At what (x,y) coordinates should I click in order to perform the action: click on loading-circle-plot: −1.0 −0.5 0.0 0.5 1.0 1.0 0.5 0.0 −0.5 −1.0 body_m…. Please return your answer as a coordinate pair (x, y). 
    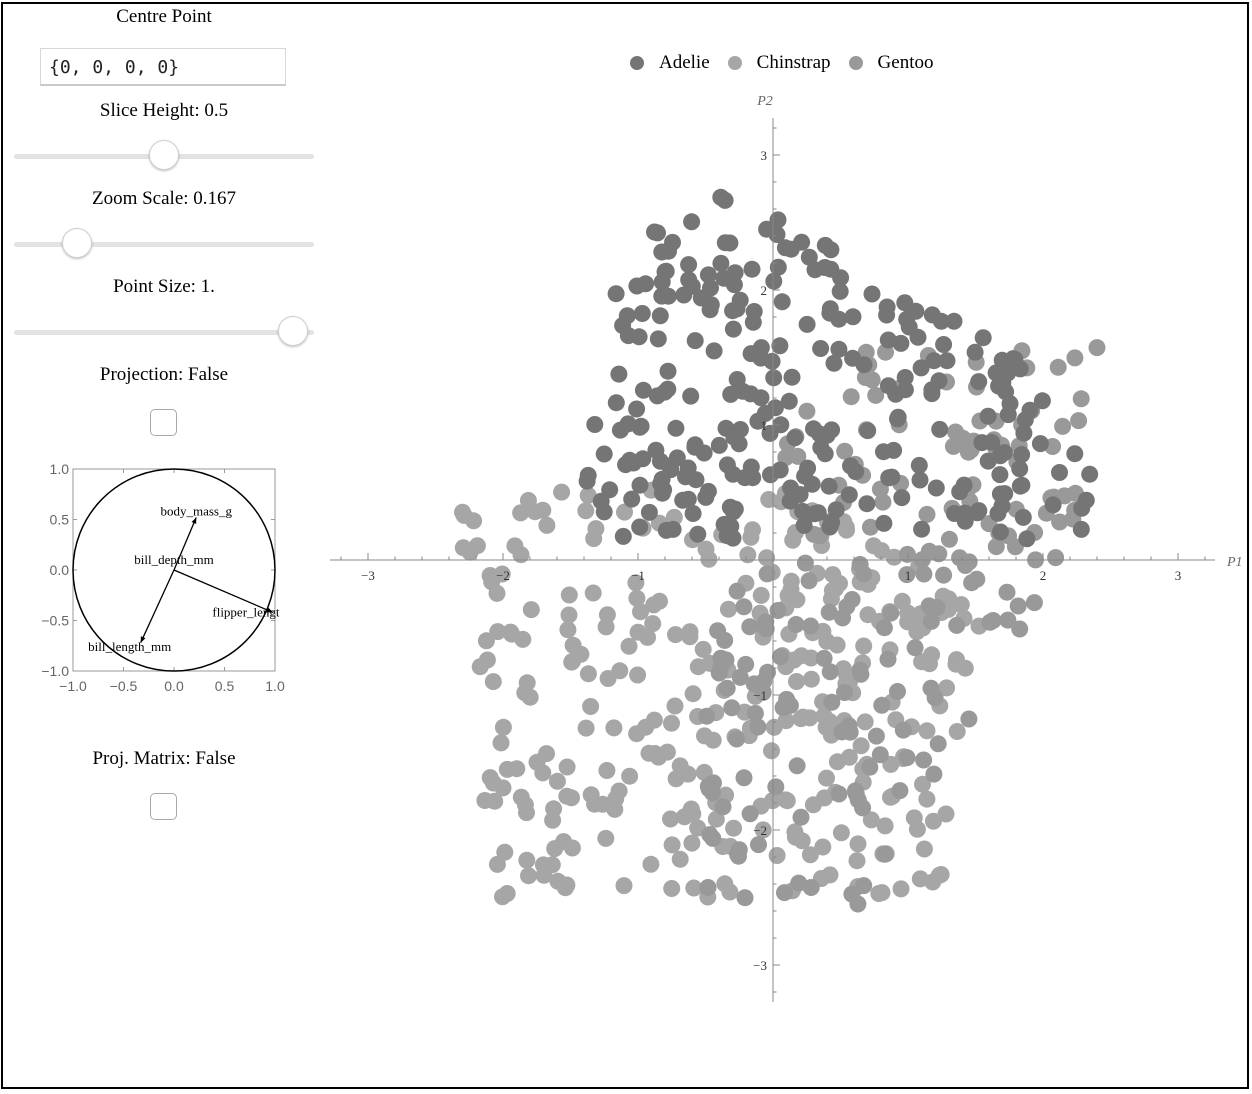
    Looking at the image, I should click on (163, 577).